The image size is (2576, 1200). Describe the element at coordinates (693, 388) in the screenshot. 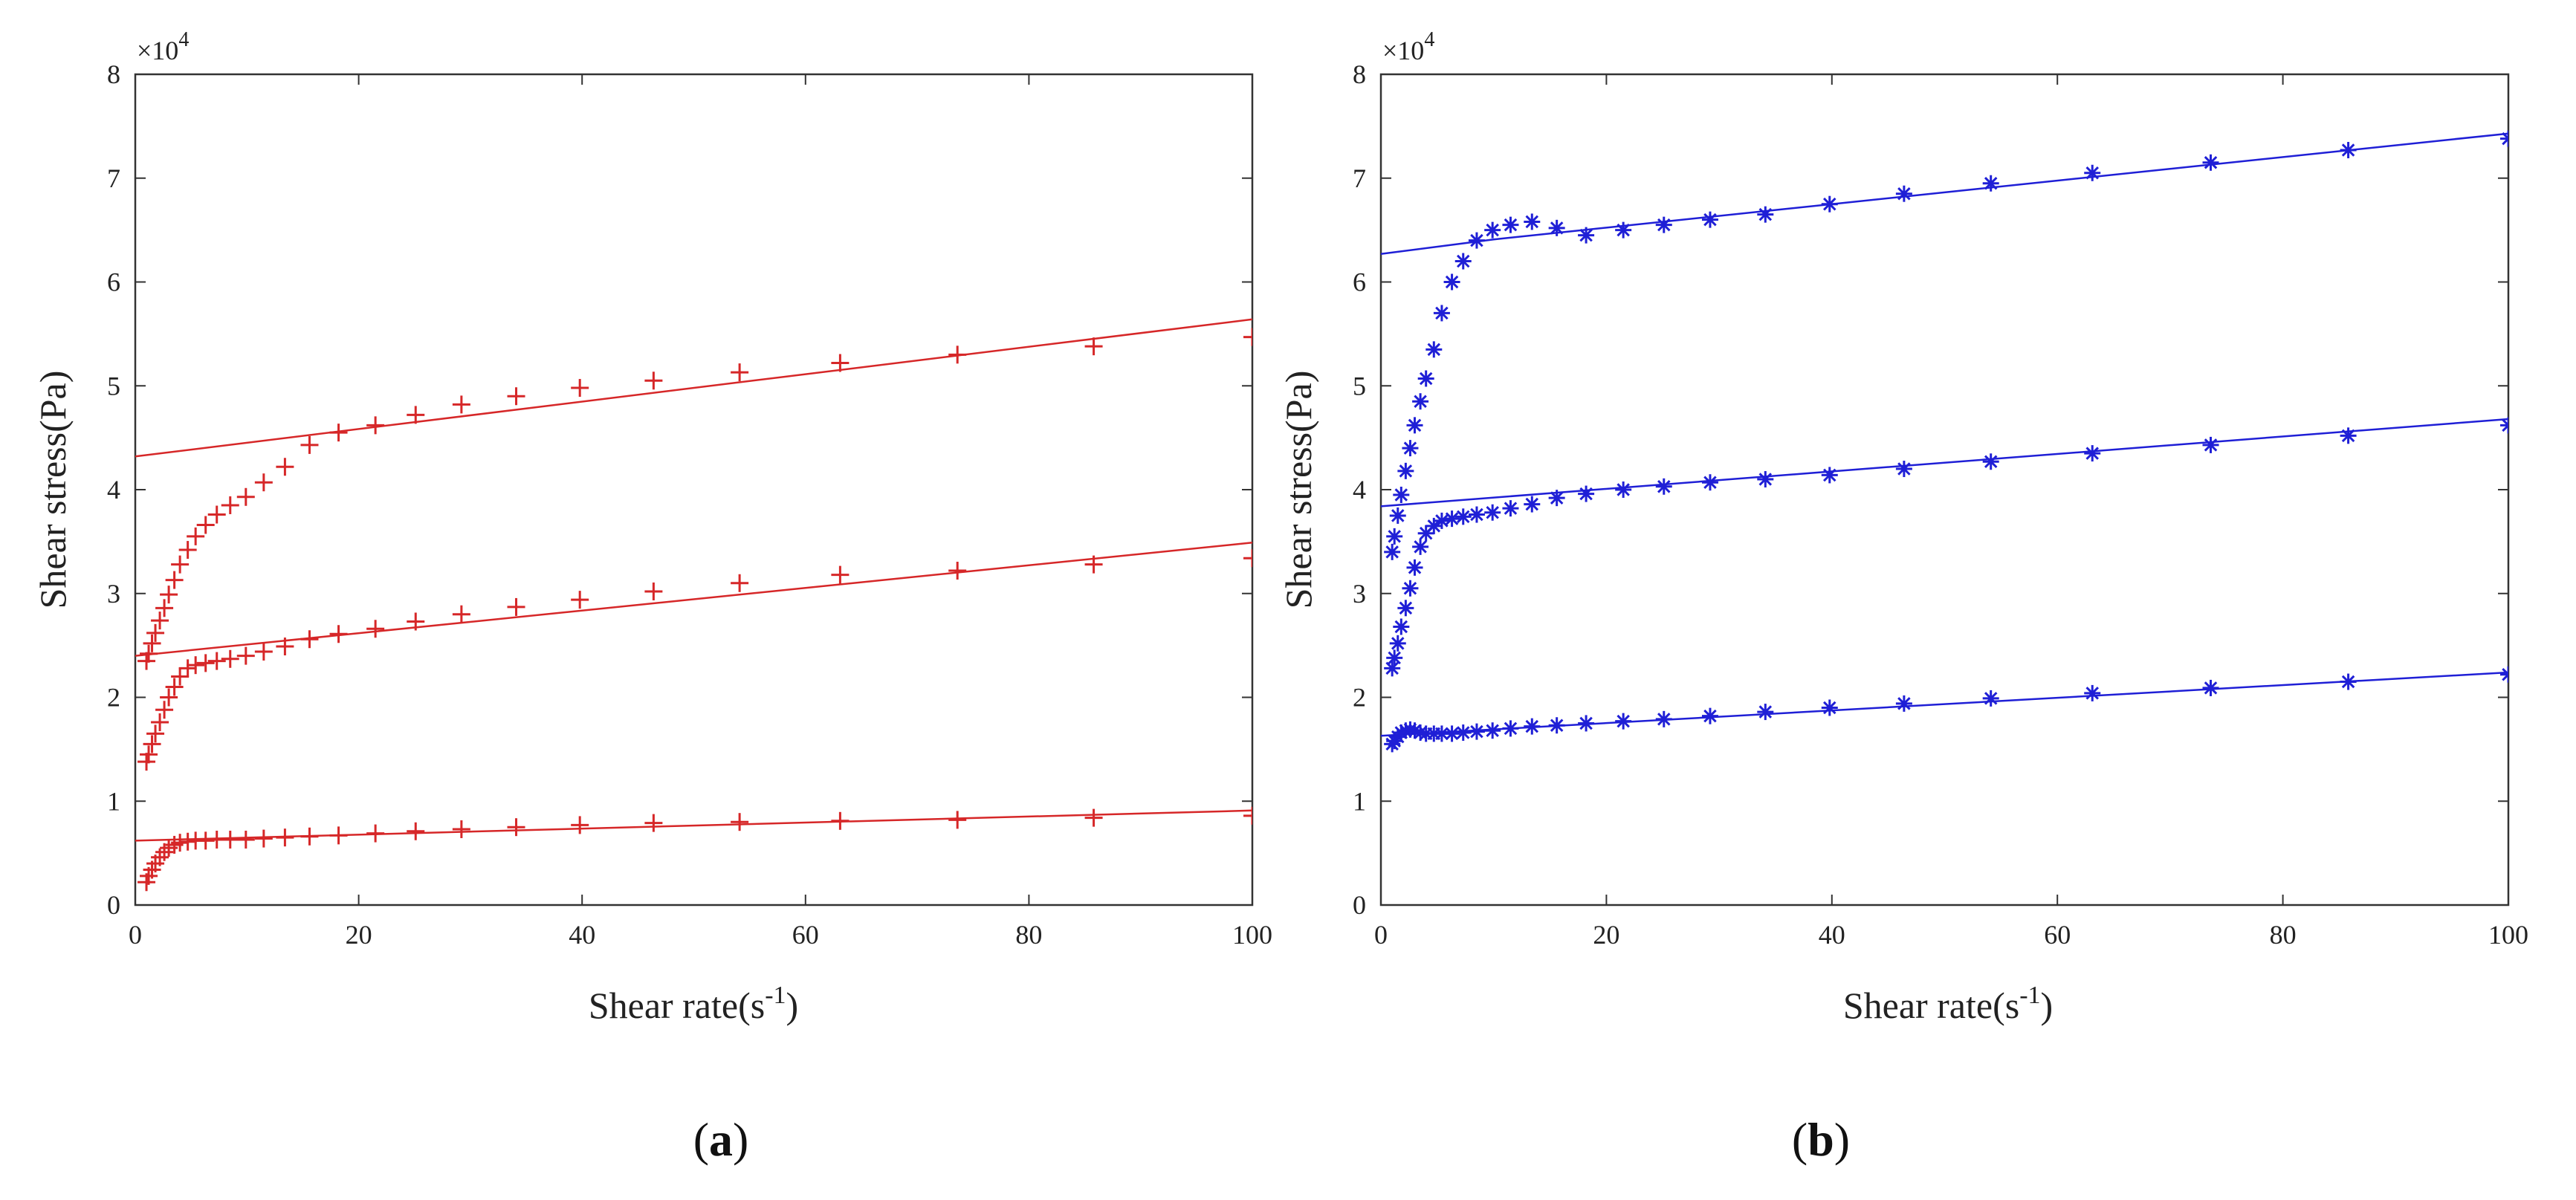

I see `fit-line-upper` at that location.